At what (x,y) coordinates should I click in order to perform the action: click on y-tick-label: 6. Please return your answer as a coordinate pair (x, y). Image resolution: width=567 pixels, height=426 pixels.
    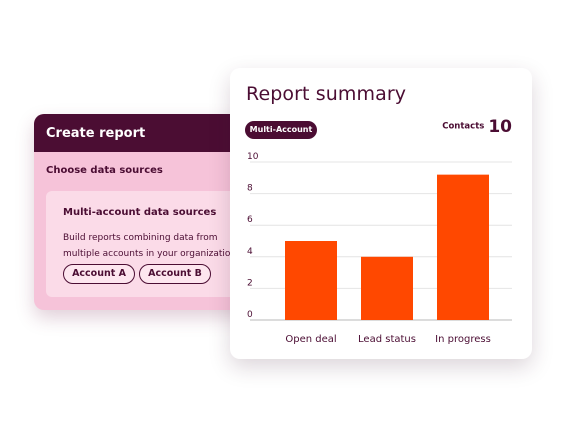
    Looking at the image, I should click on (250, 220).